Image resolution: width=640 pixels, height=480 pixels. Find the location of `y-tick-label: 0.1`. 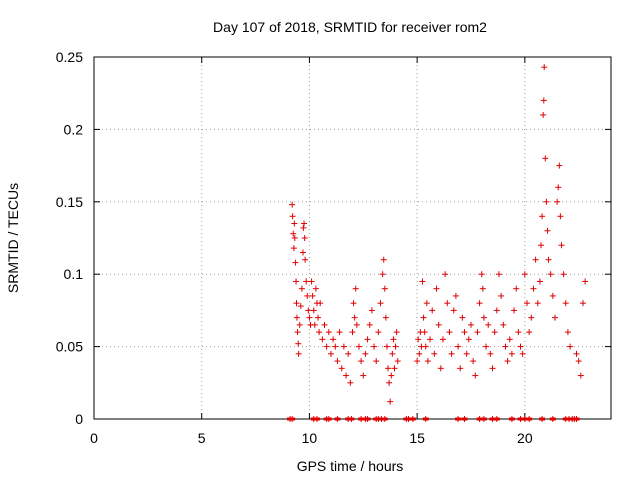

y-tick-label: 0.1 is located at coordinates (74, 274).